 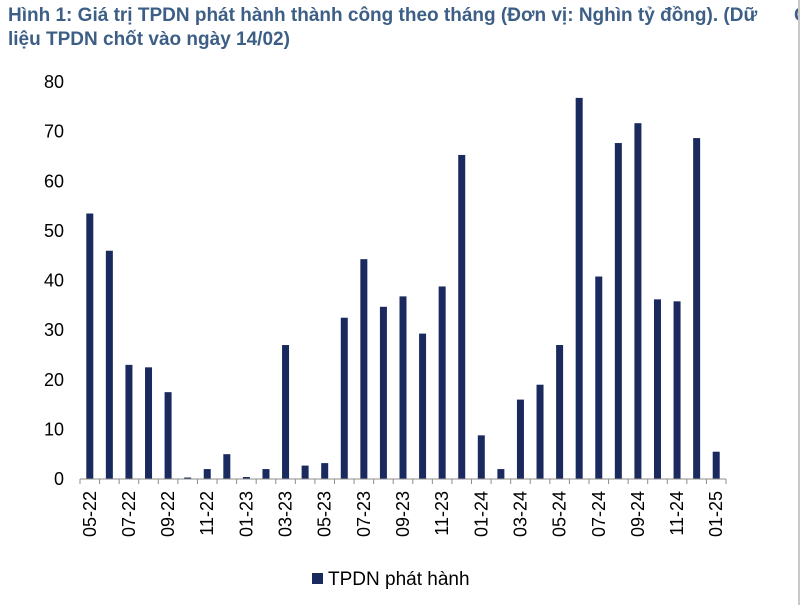 I want to click on x-tick-label: 05-23, so click(x=325, y=514).